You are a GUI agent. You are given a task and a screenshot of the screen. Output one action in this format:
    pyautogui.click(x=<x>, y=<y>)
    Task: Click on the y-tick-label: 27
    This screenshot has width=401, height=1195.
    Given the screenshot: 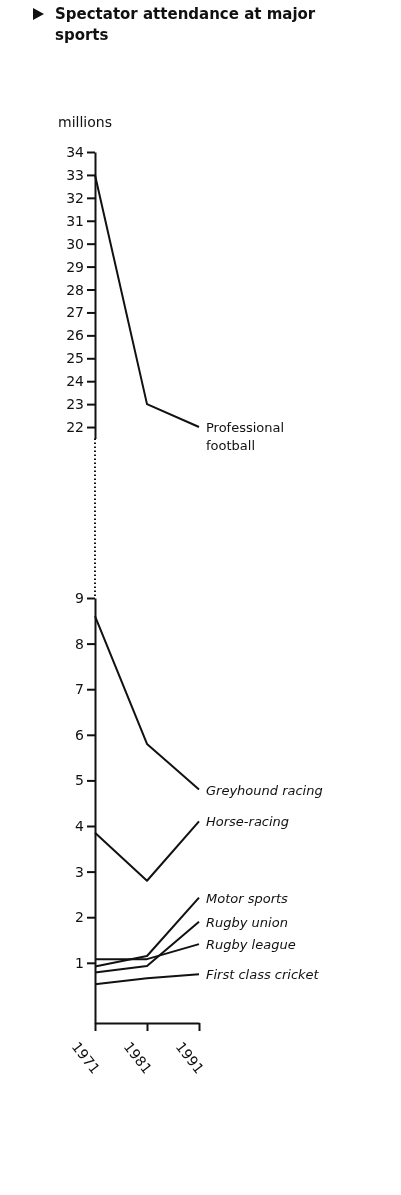 What is the action you would take?
    pyautogui.click(x=75, y=312)
    